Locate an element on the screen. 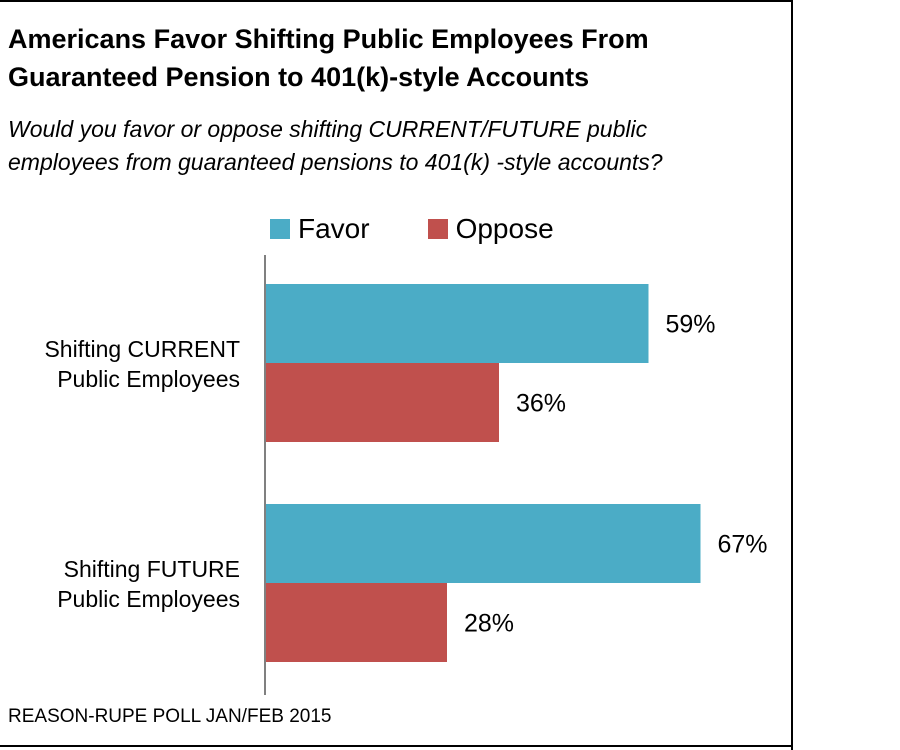 The image size is (900, 750). data-label-favor-0: 59% is located at coordinates (691, 325).